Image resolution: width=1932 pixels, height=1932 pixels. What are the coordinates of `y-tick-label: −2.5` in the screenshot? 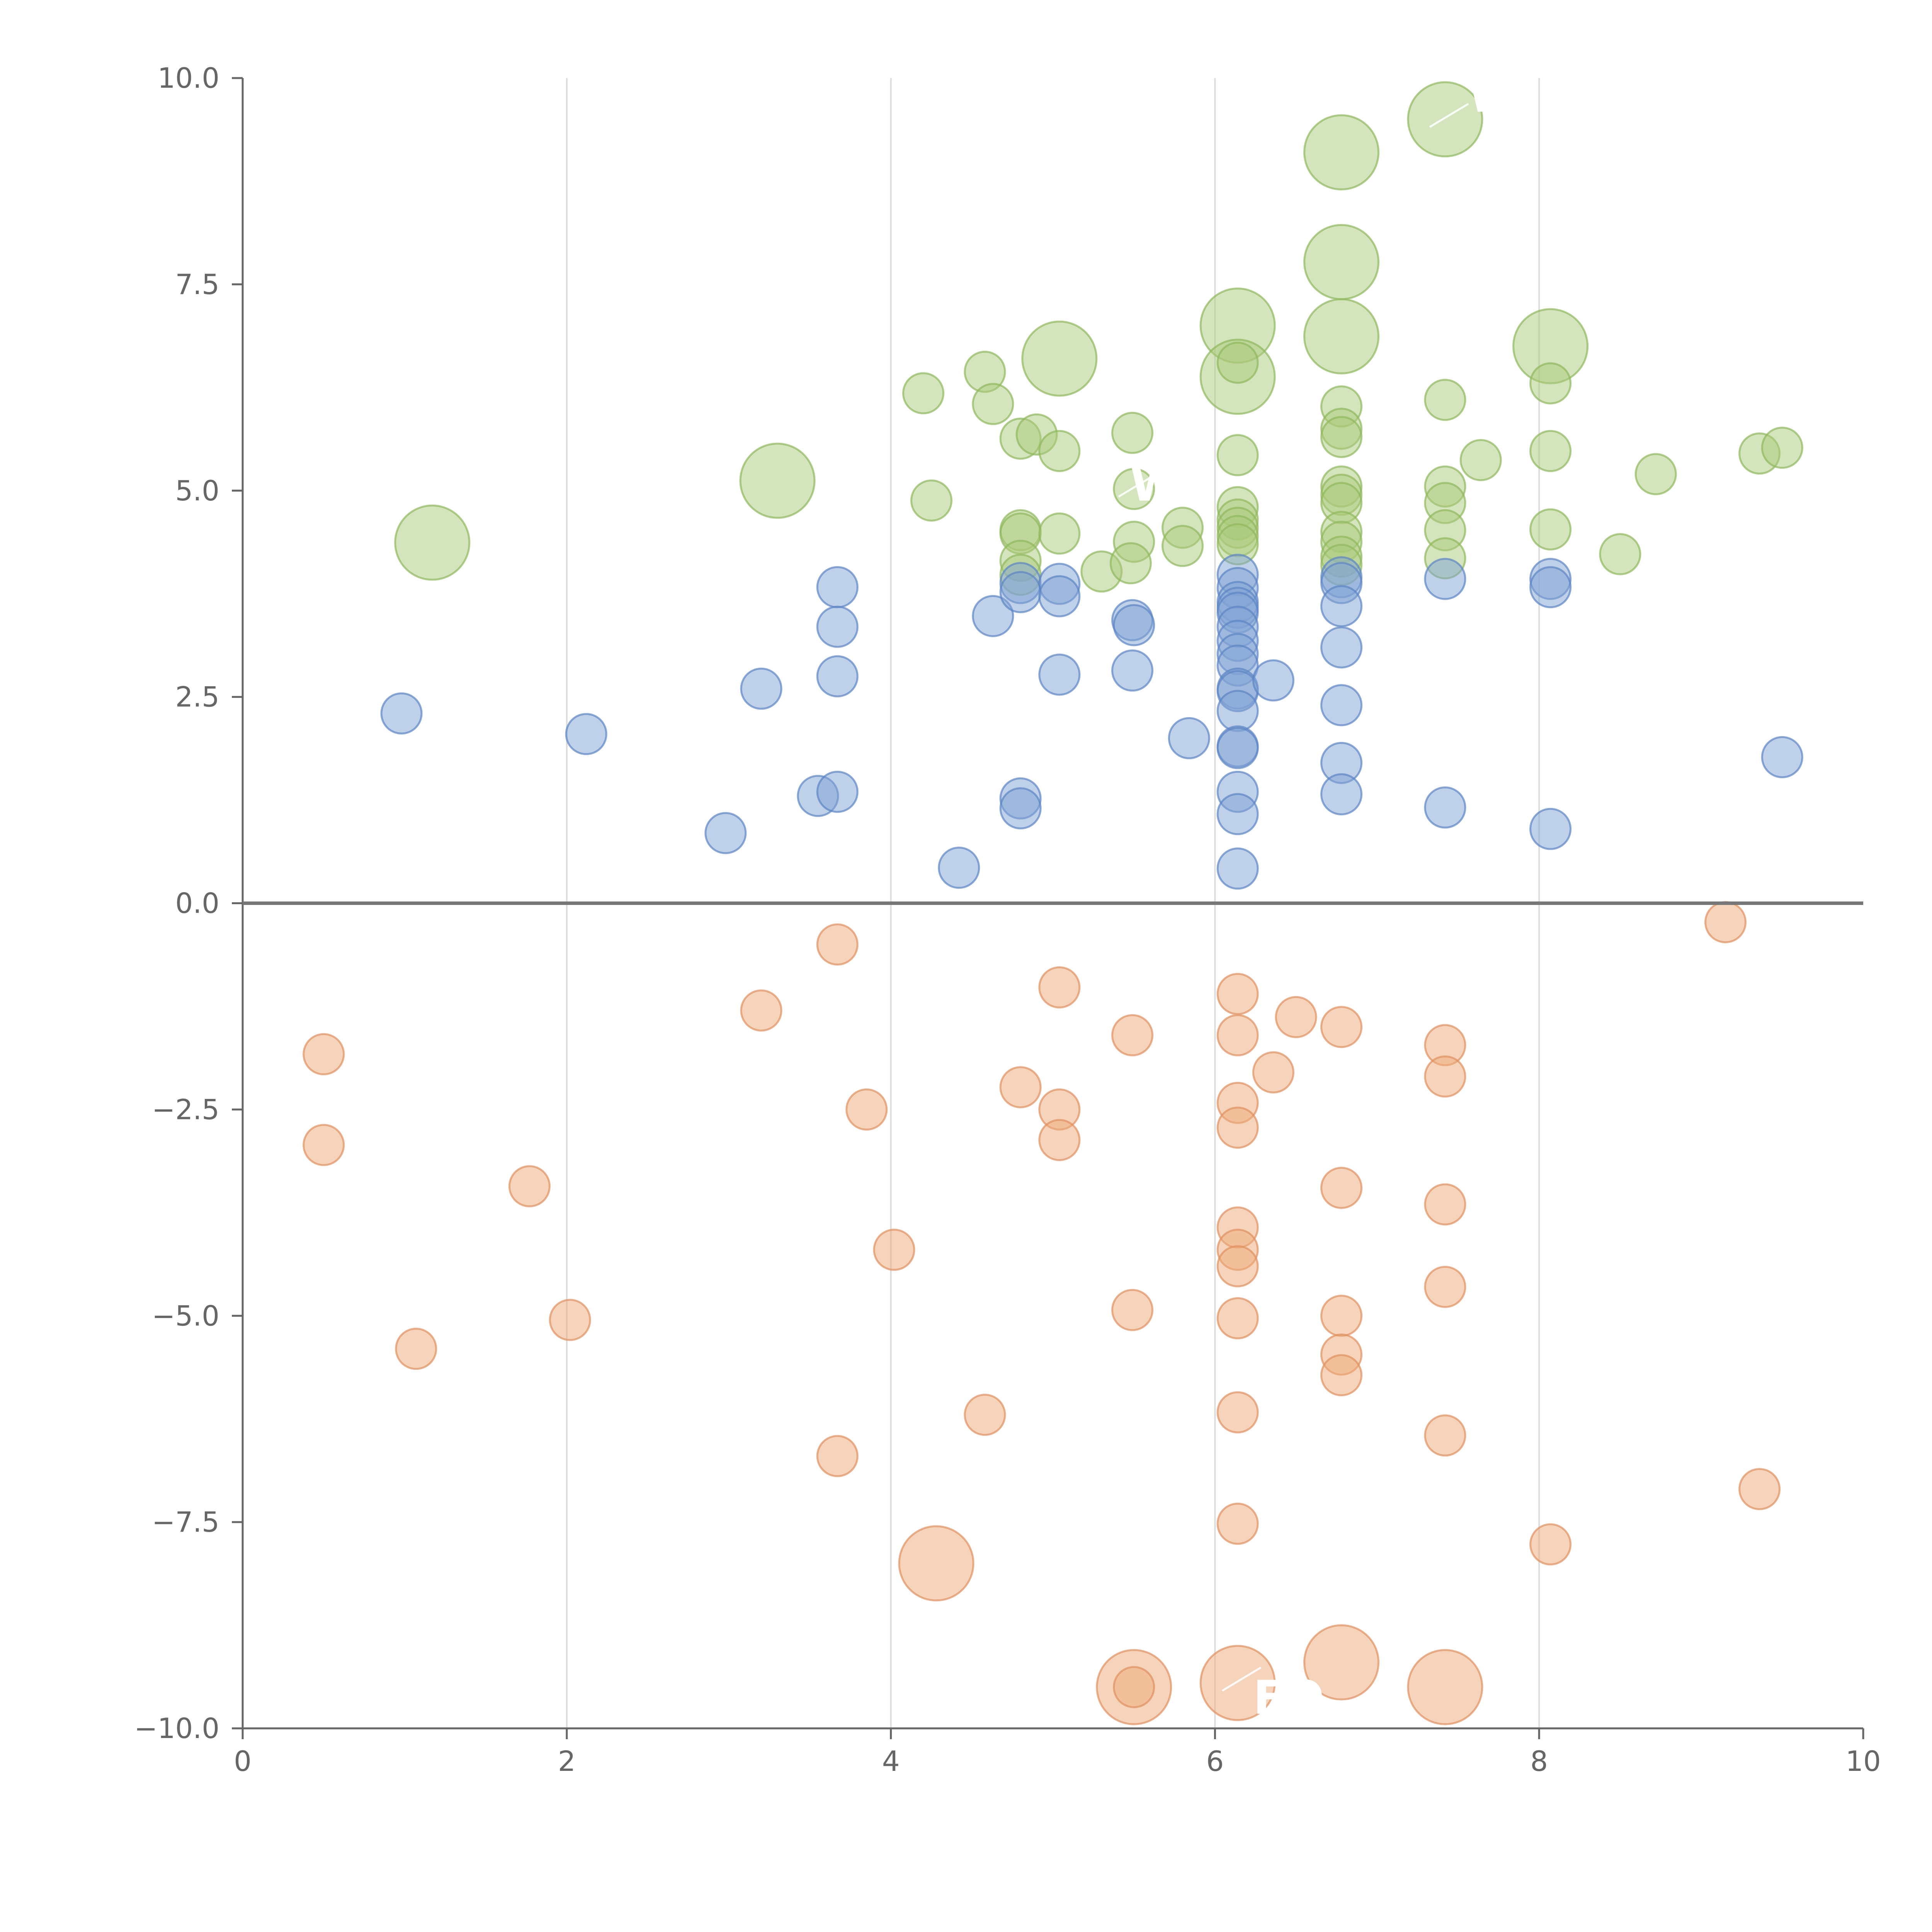 It's located at (185, 1109).